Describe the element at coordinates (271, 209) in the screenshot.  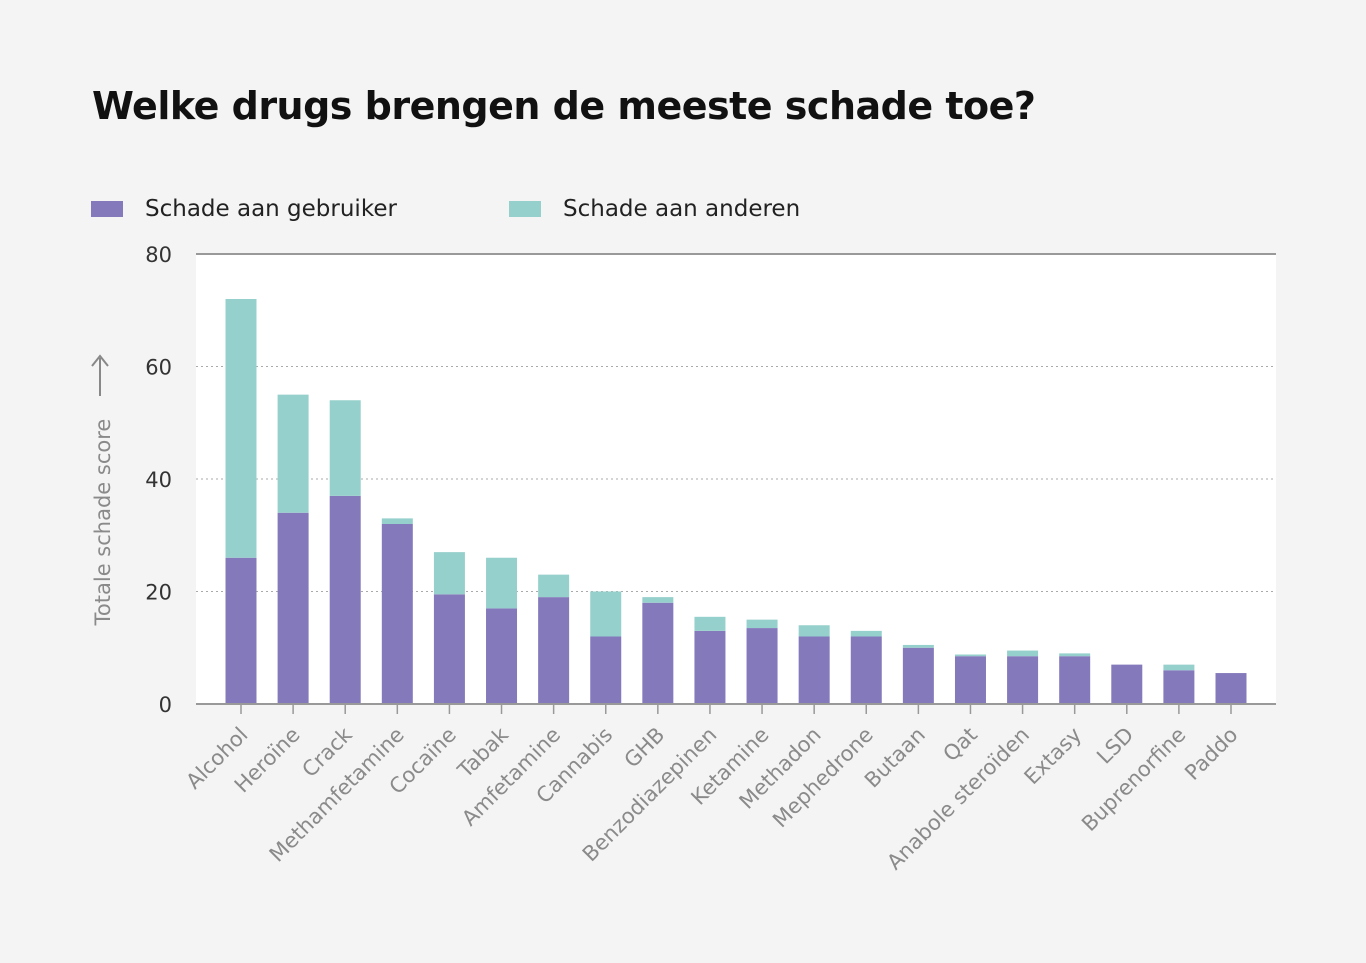
I see `legend-label-user: Schade aan gebruiker` at that location.